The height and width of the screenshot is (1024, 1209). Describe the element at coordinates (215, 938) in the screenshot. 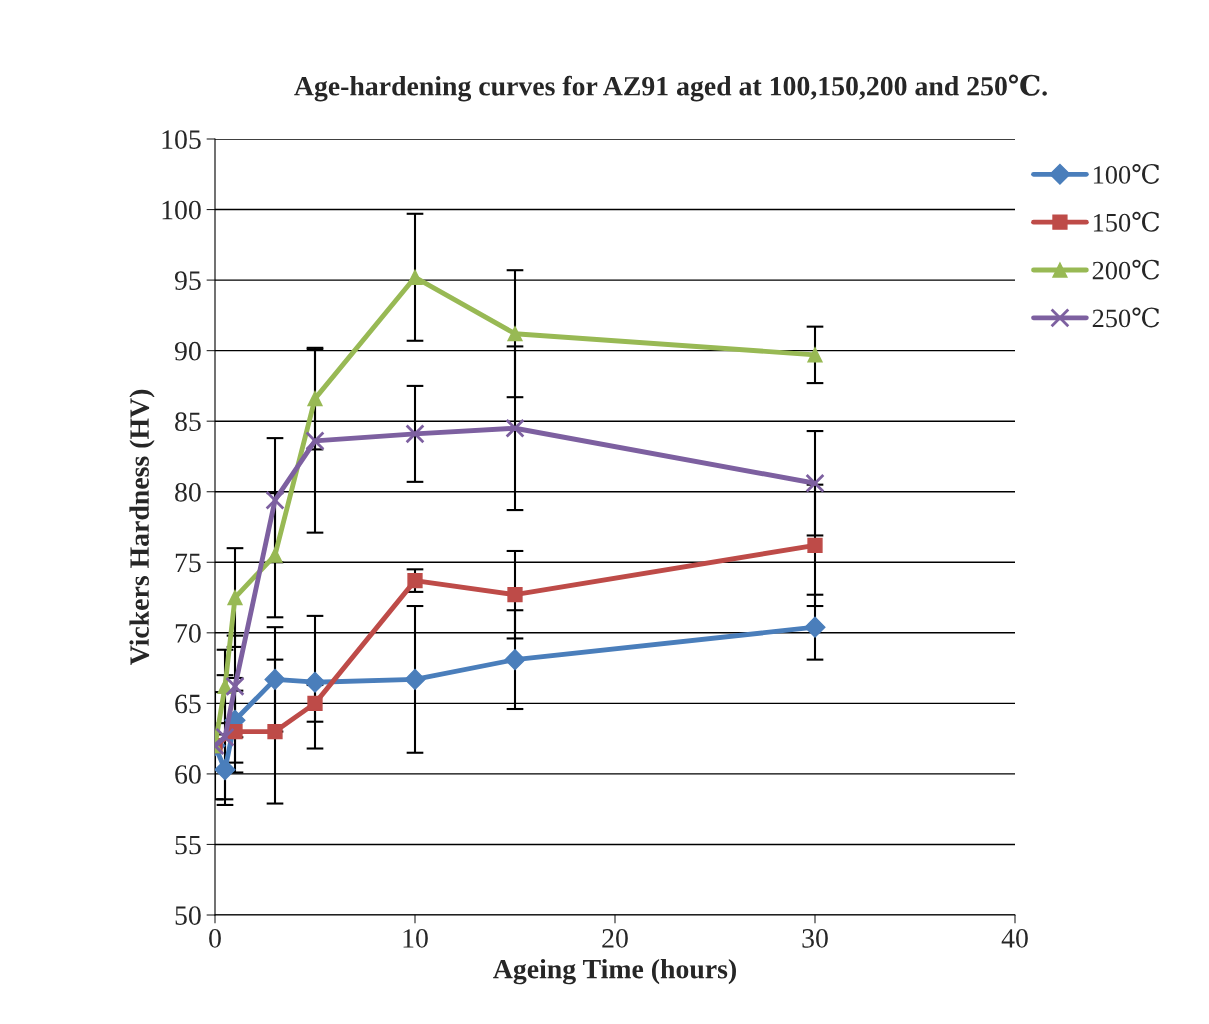

I see `x-tick-label: 0` at that location.